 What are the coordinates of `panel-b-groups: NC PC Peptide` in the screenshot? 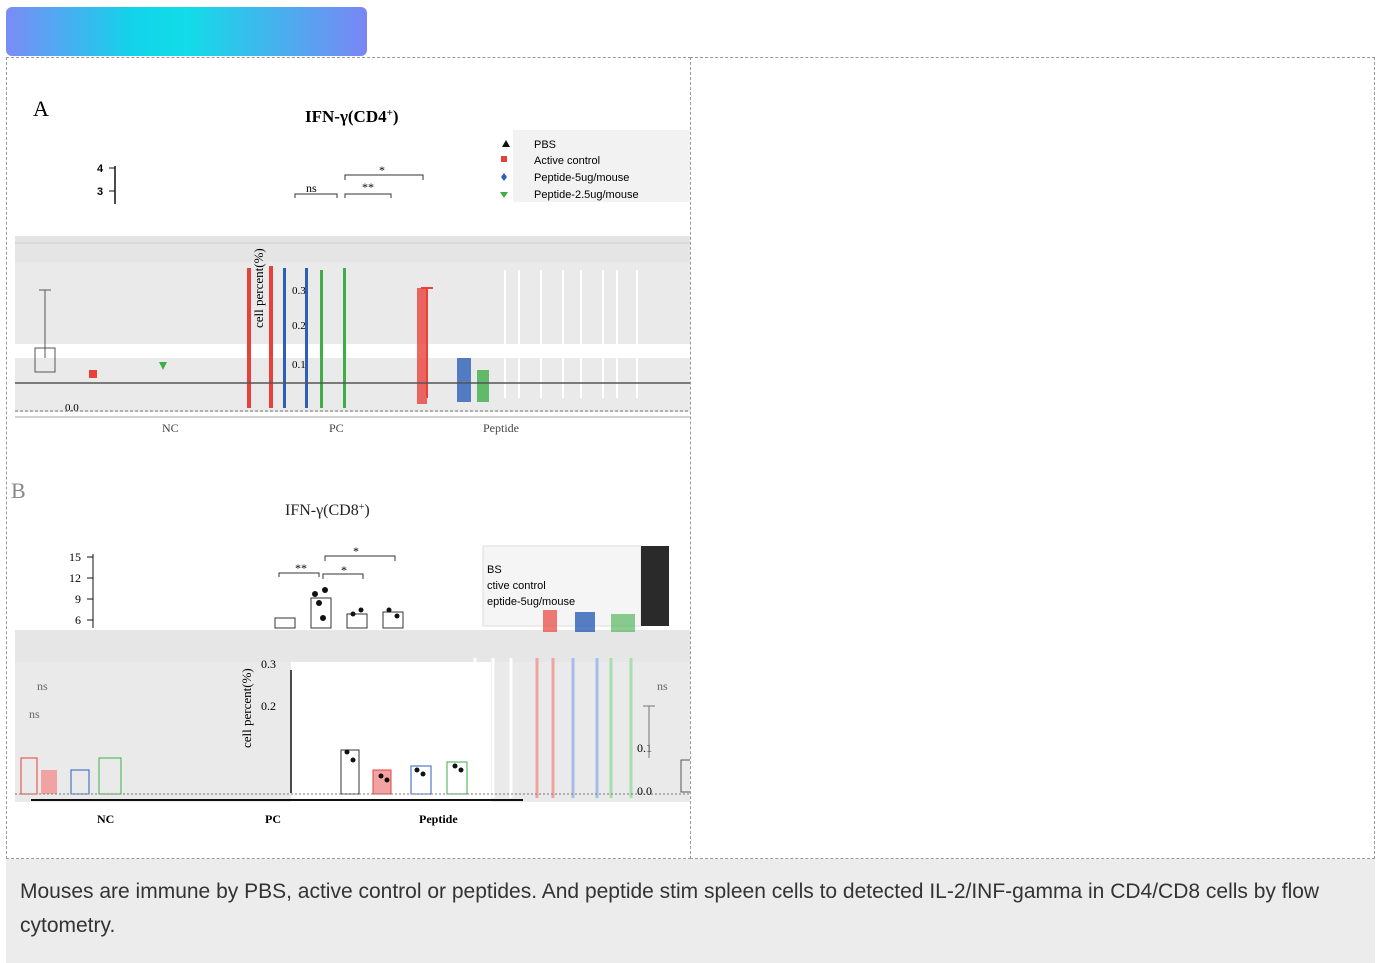 It's located at (277, 819).